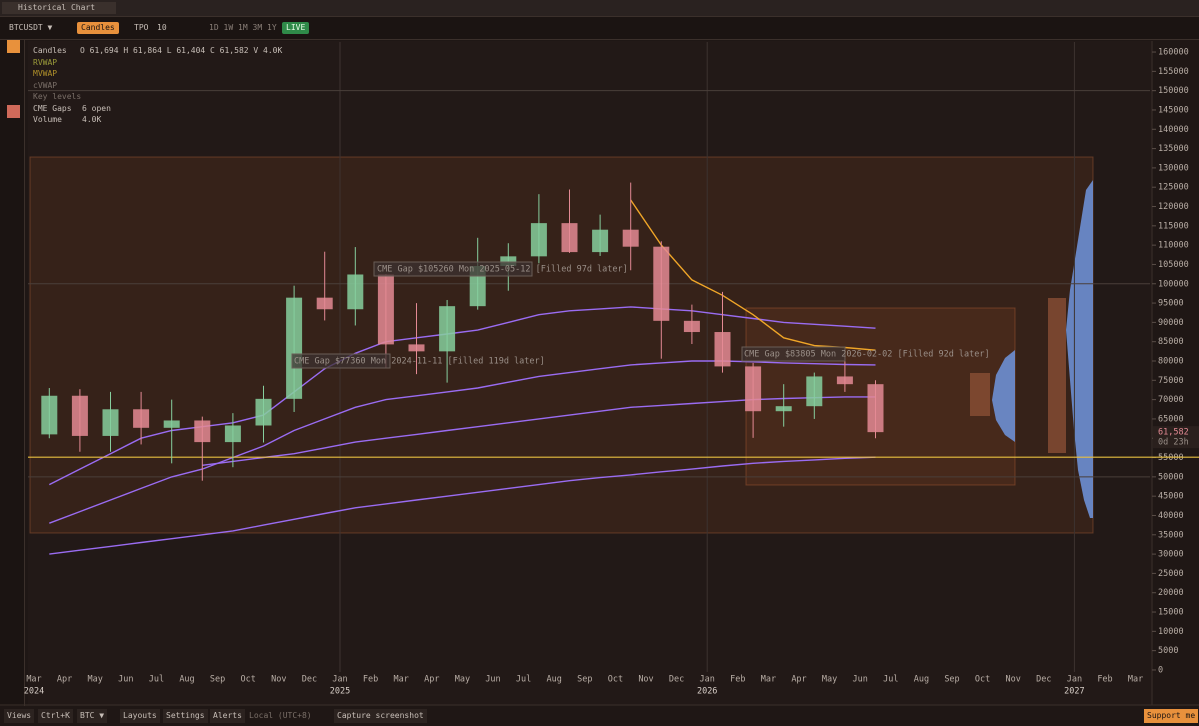  I want to click on footer-item: Settings, so click(185, 716).